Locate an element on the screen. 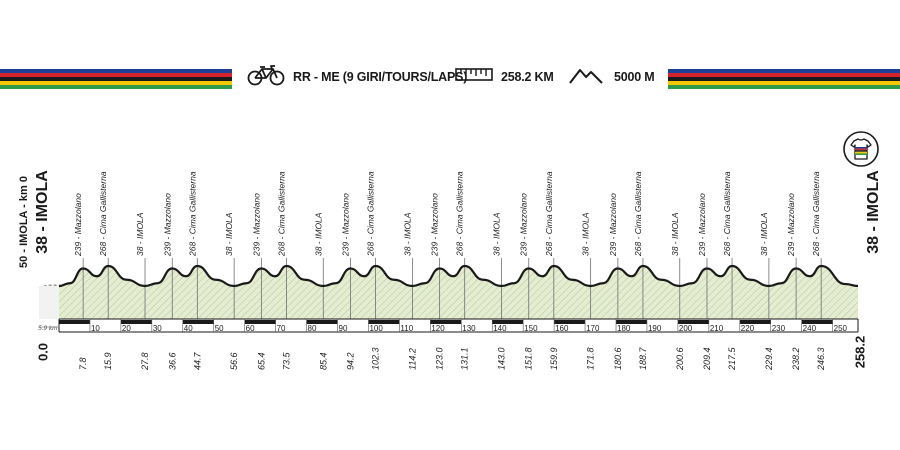 The image size is (900, 450). mountain-icon is located at coordinates (586, 77).